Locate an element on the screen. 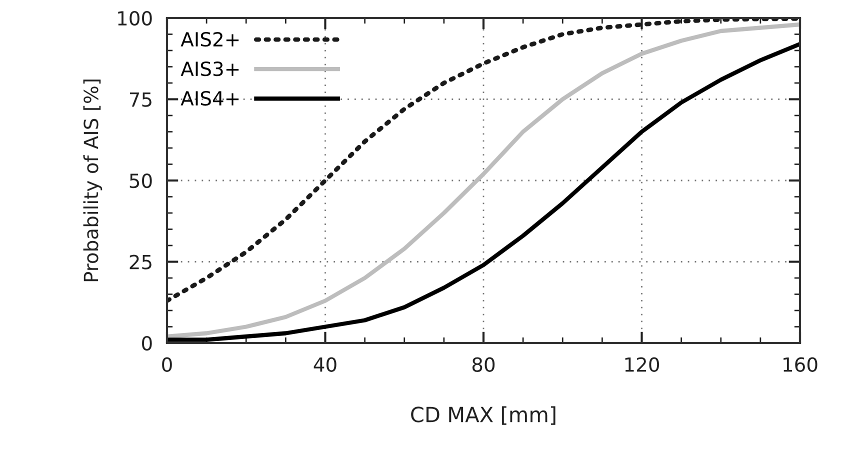 The width and height of the screenshot is (846, 471). legend-label: AIS4+ is located at coordinates (209, 98).